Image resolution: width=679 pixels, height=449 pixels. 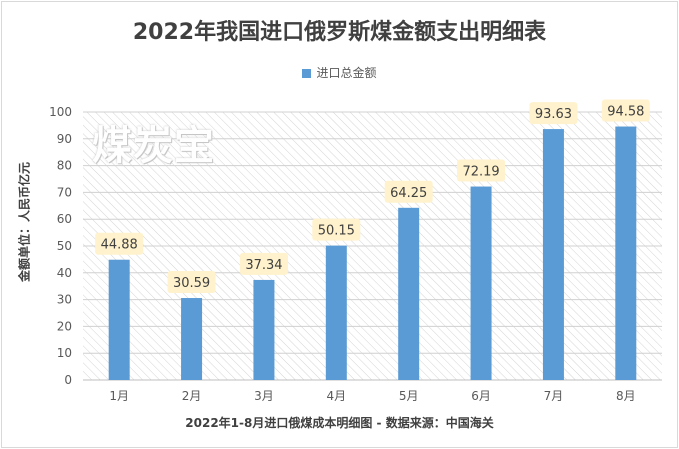 What do you see at coordinates (64, 219) in the screenshot?
I see `y-tick-label: 60` at bounding box center [64, 219].